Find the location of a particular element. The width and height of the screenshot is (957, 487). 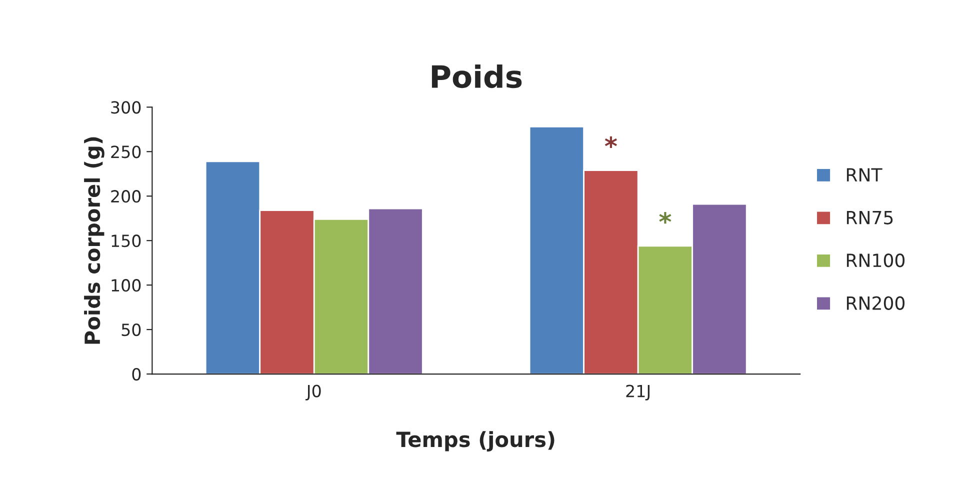

y-axis-title: Poids corporel (g) is located at coordinates (94, 240).